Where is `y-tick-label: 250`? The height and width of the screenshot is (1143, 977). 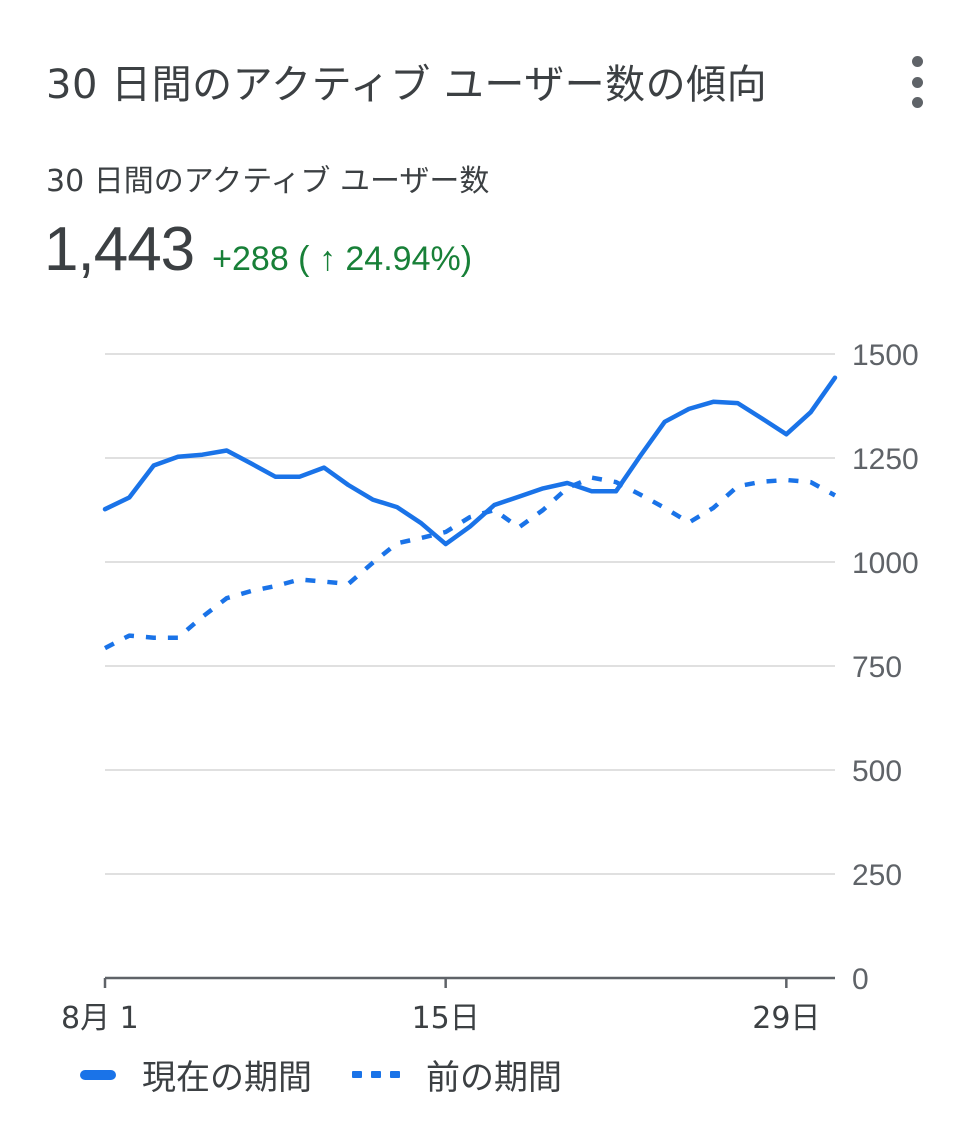 y-tick-label: 250 is located at coordinates (877, 875).